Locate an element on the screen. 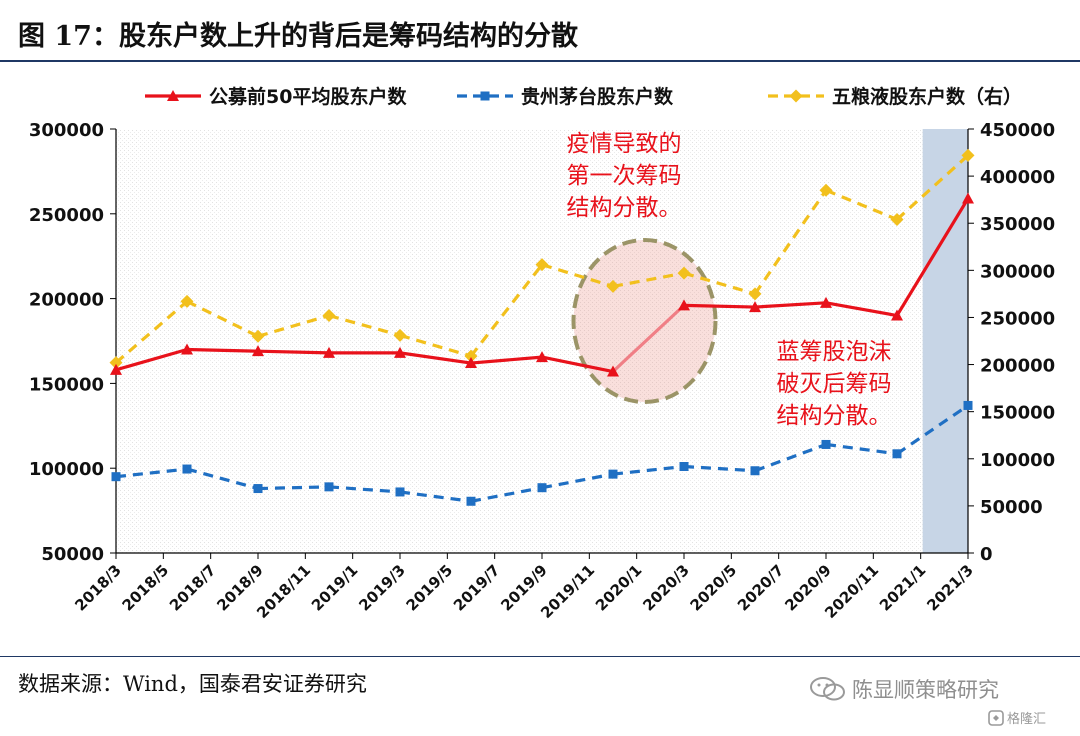  left-y-axis: 50000 100000 150000 200000 250000 300000 is located at coordinates (73, 342).